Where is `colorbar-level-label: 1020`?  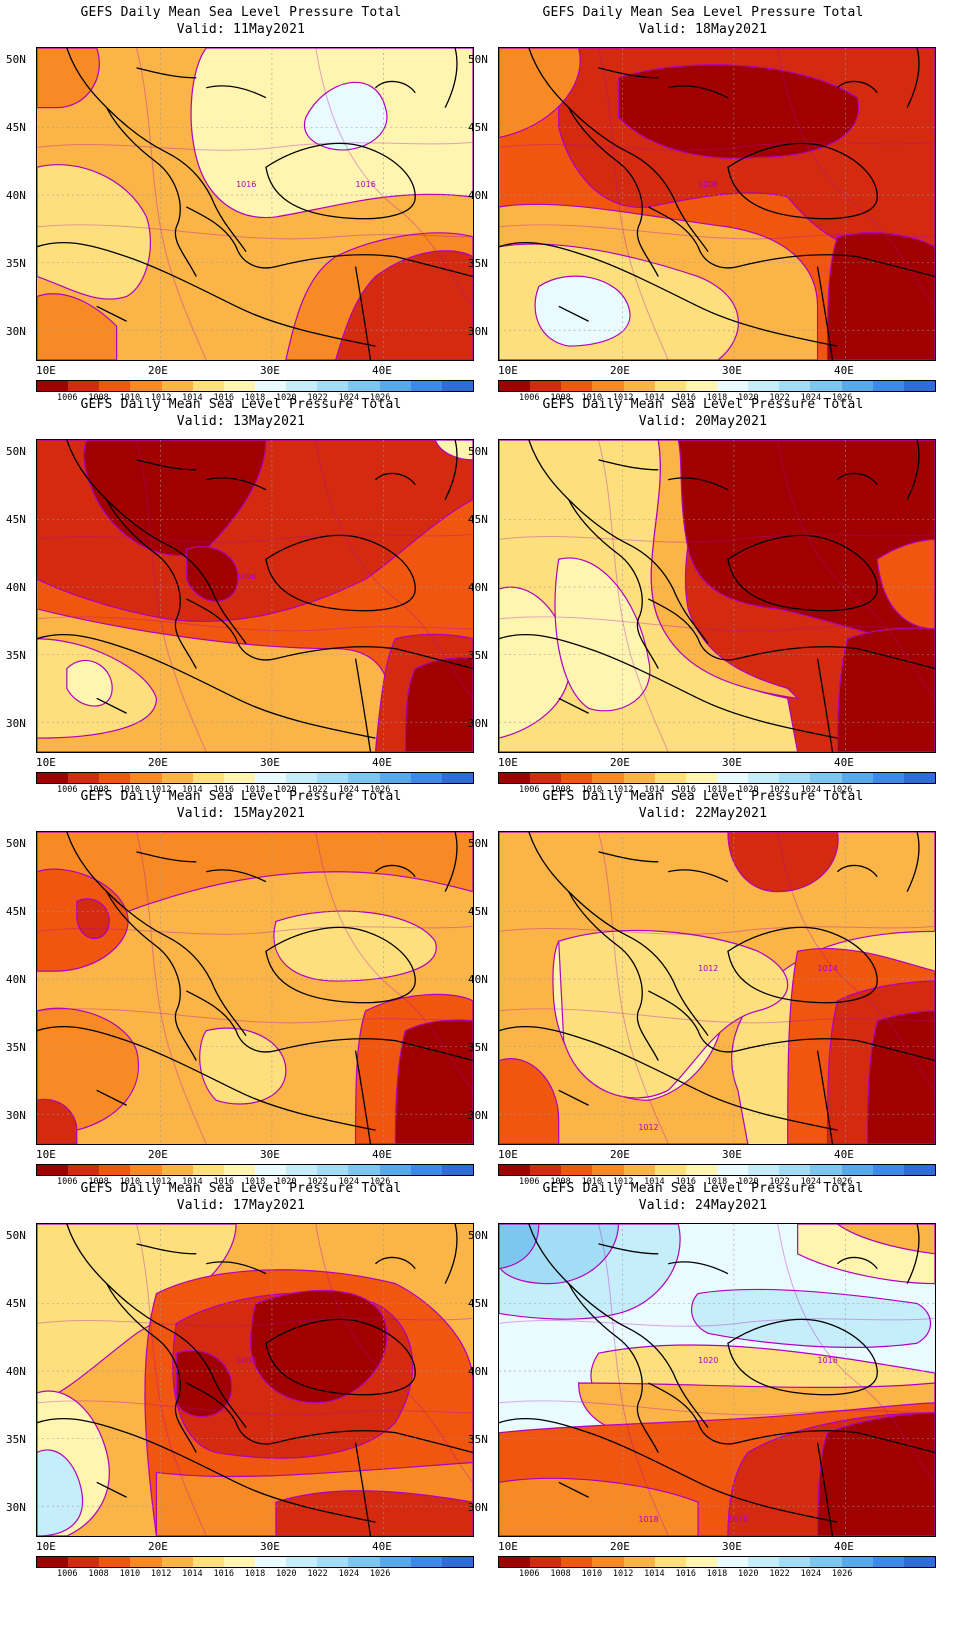 colorbar-level-label: 1020 is located at coordinates (748, 790).